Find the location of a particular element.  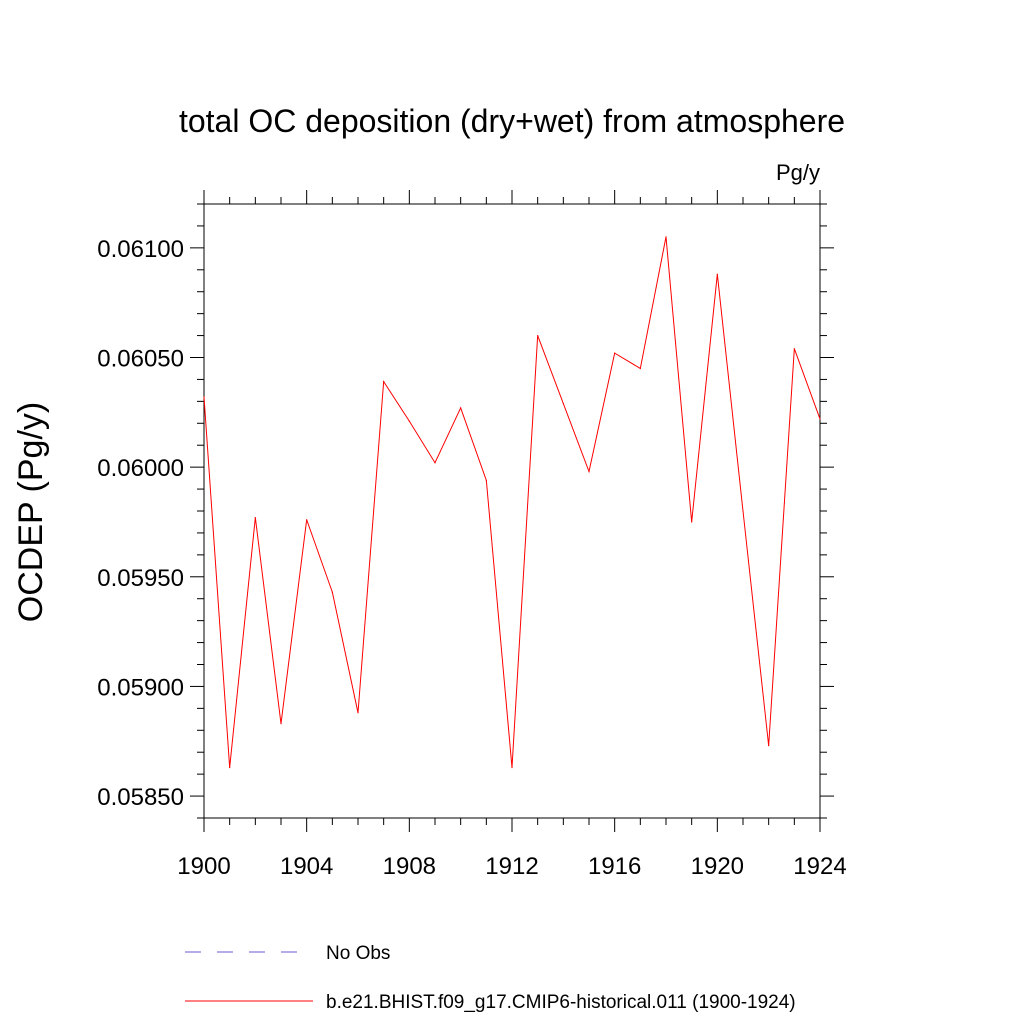

y-tick-label: 0.05850 is located at coordinates (140, 797).